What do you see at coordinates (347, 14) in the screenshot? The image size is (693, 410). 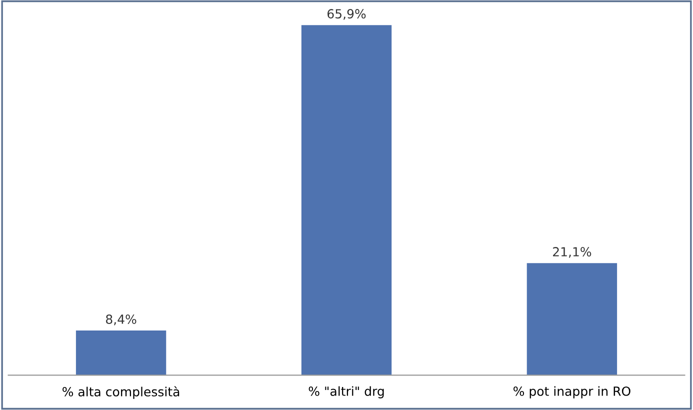 I see `data-label: 65,9%` at bounding box center [347, 14].